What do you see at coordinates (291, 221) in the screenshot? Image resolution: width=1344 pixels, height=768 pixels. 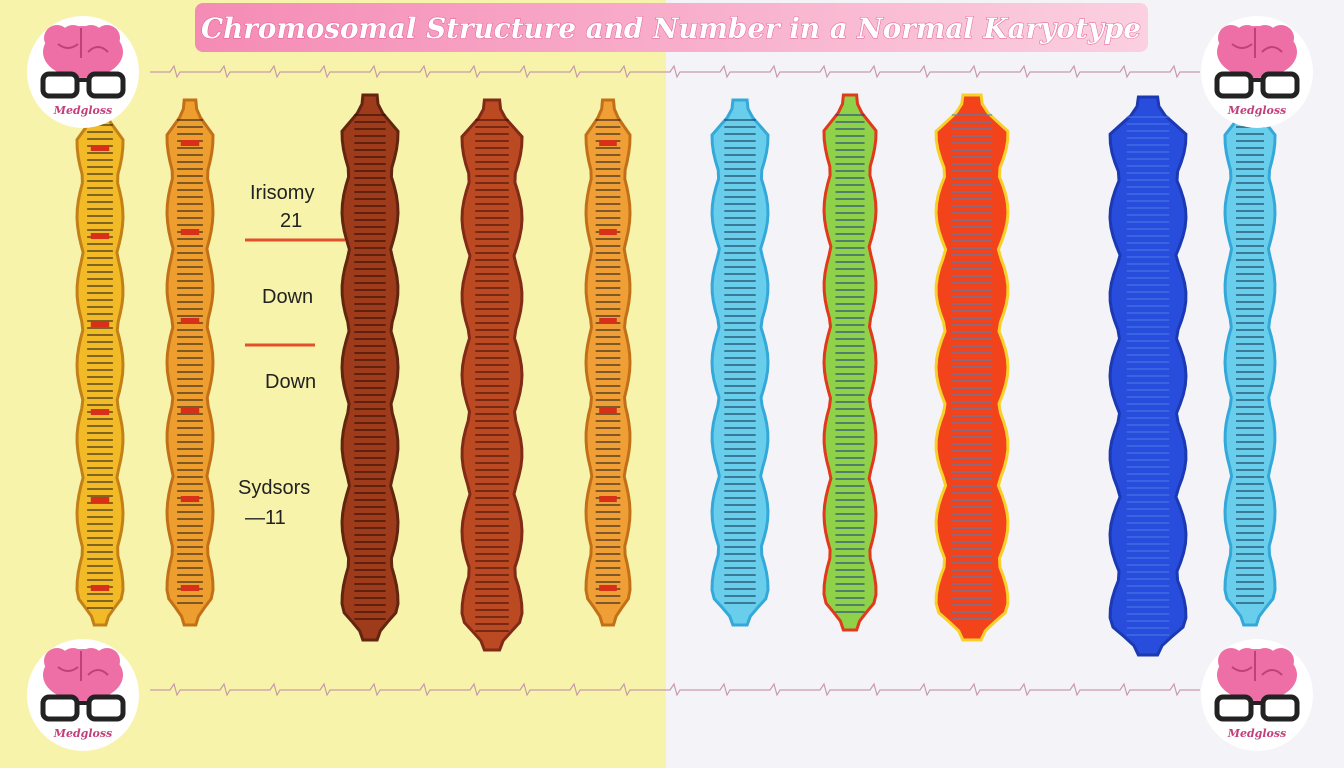 I see `label: 21` at bounding box center [291, 221].